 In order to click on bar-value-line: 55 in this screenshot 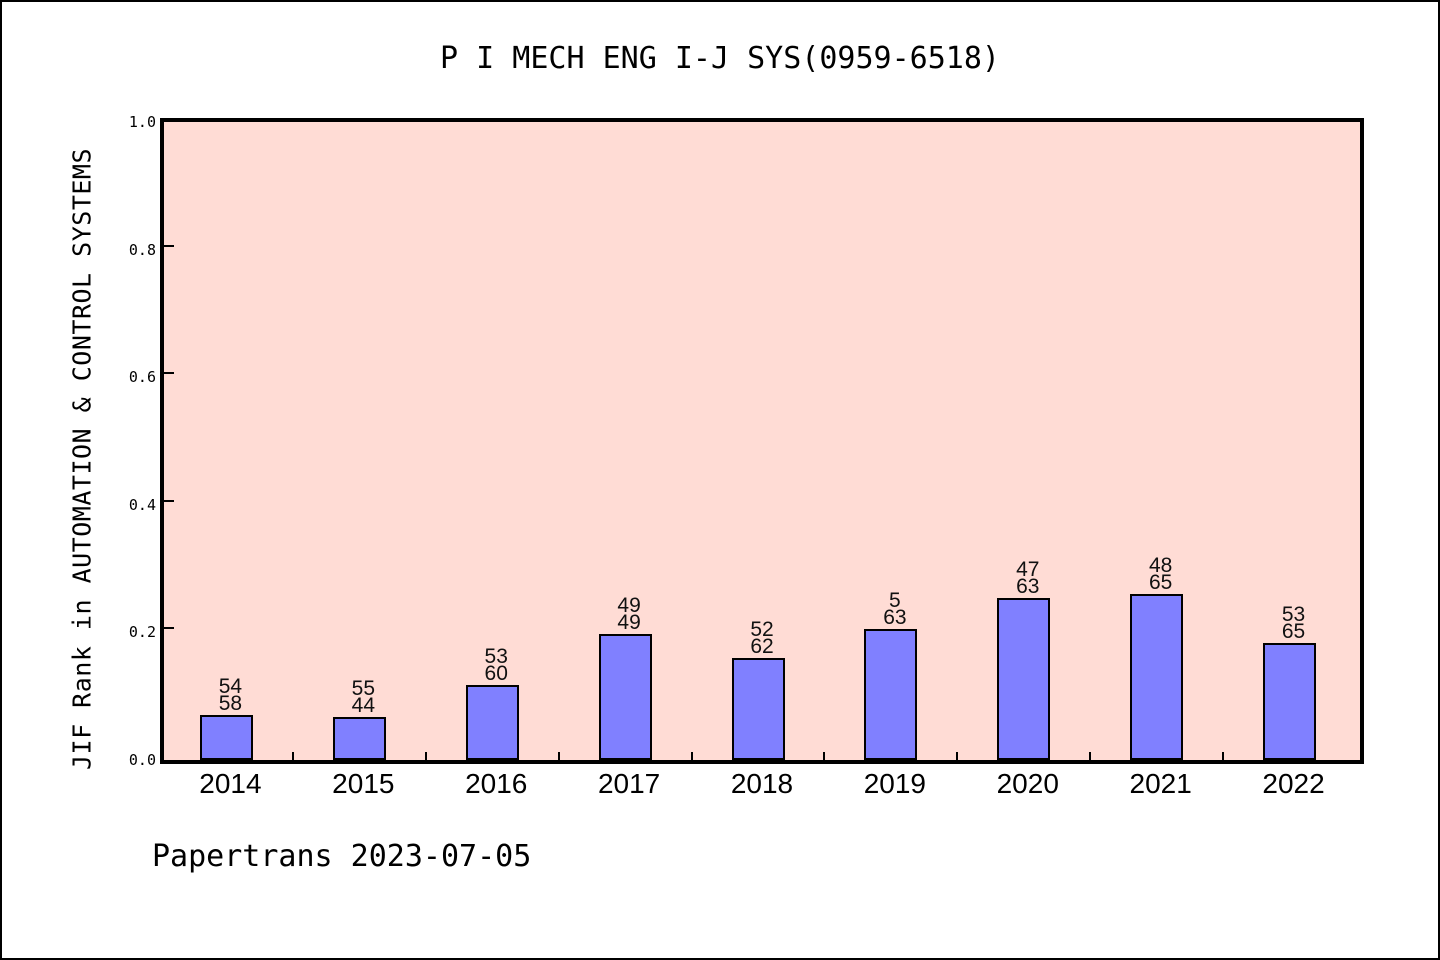, I will do `click(363, 688)`.